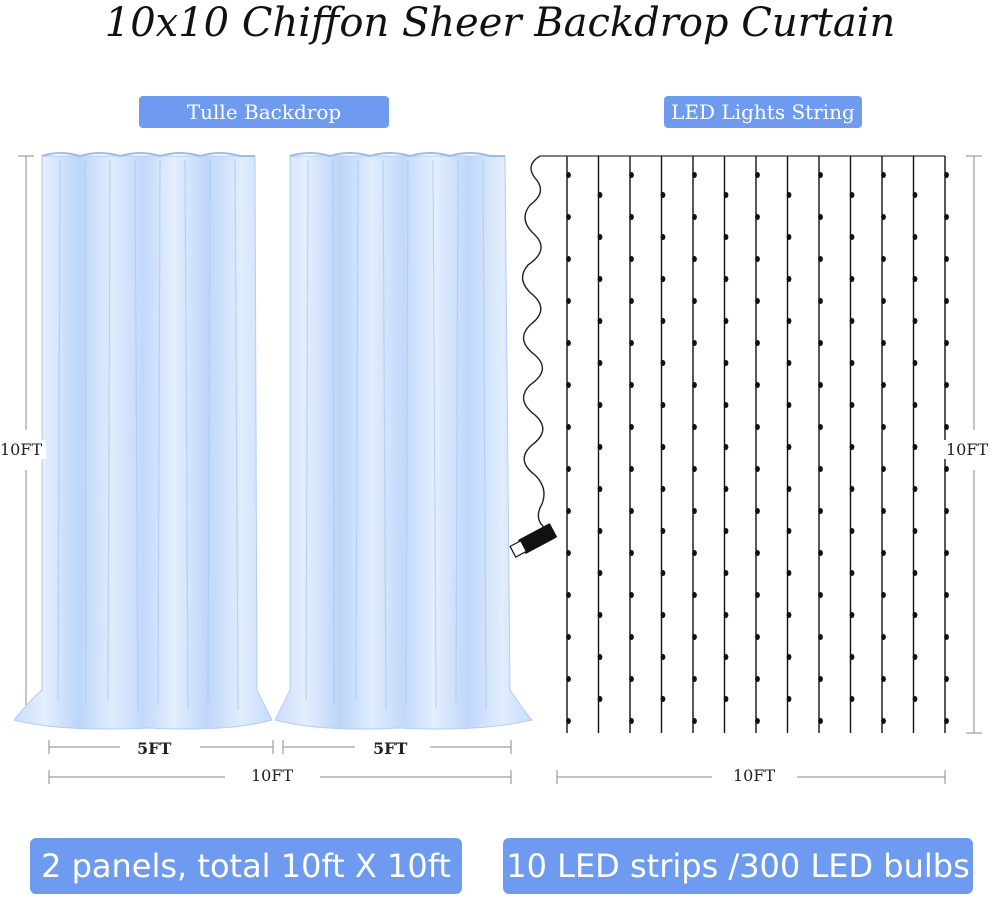 Image resolution: width=1000 pixels, height=899 pixels. What do you see at coordinates (533, 342) in the screenshot?
I see `usb-power-cable` at bounding box center [533, 342].